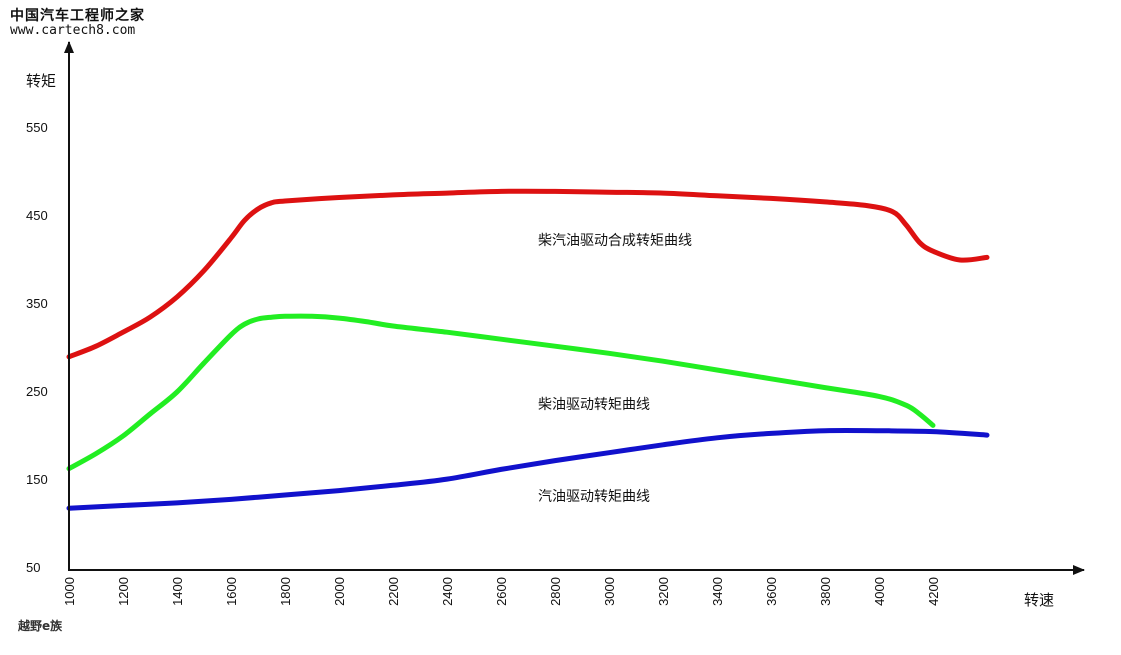 This screenshot has width=1121, height=655. I want to click on x-tick-label: 3800, so click(825, 591).